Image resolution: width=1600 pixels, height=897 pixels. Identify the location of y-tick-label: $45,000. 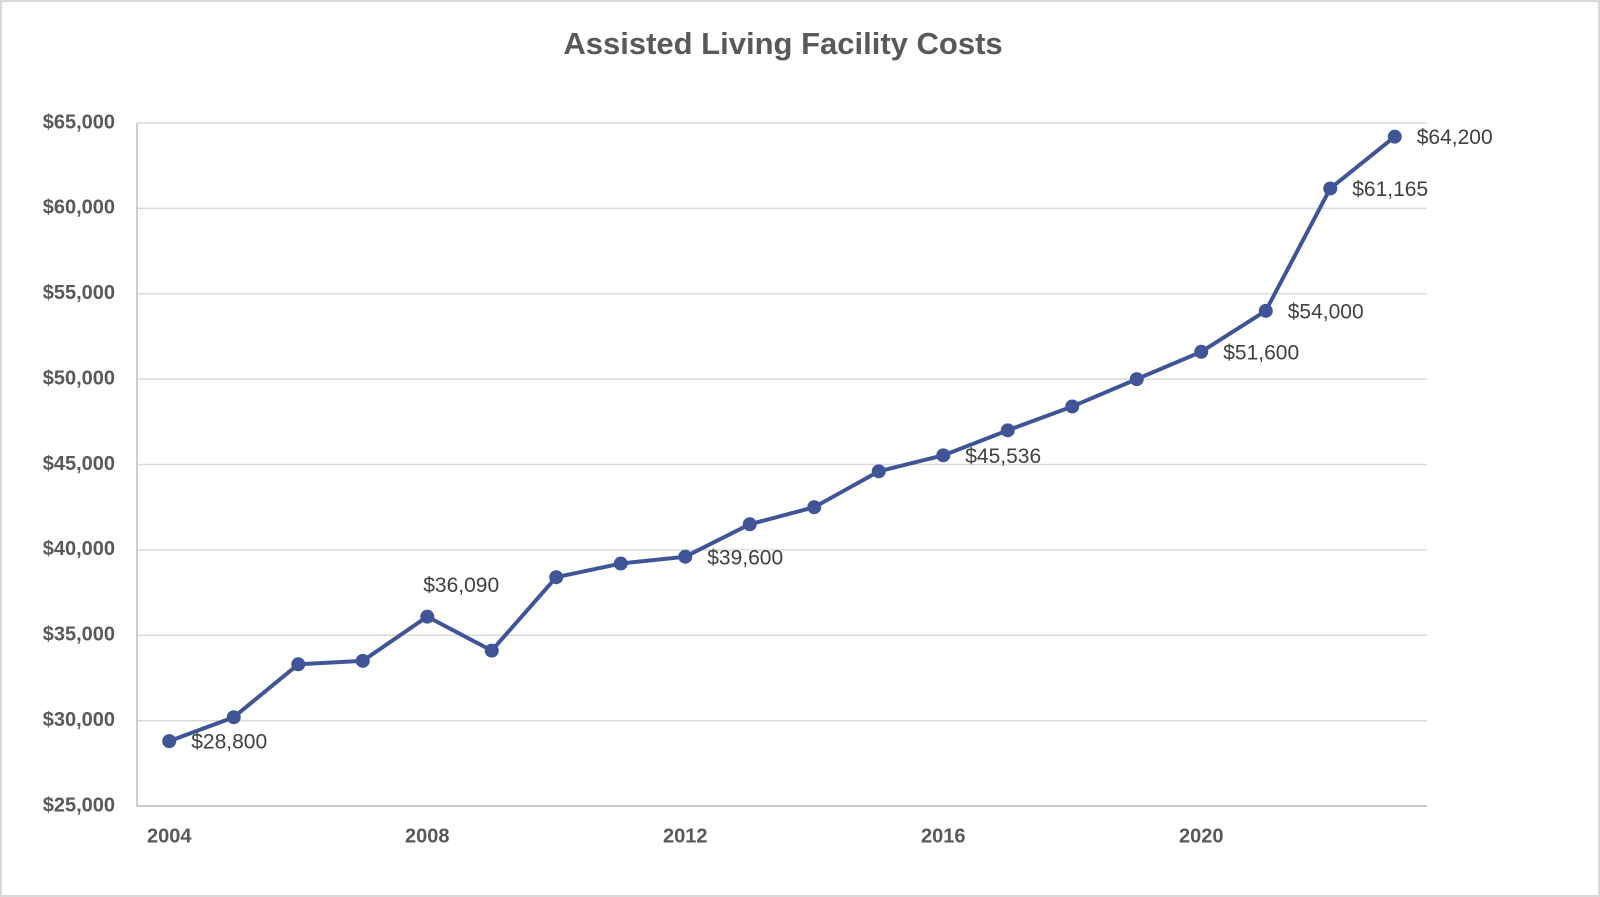
(79, 464).